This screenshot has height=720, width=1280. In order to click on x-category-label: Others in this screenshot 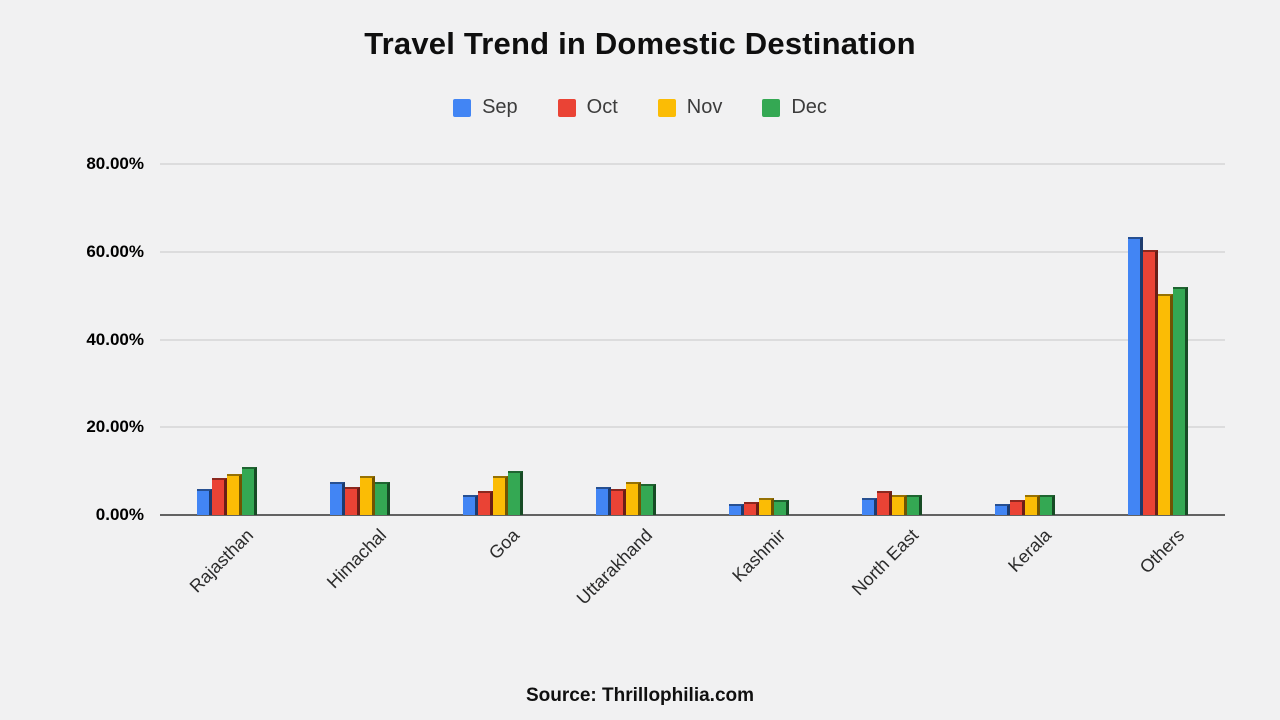, I will do `click(1162, 551)`.